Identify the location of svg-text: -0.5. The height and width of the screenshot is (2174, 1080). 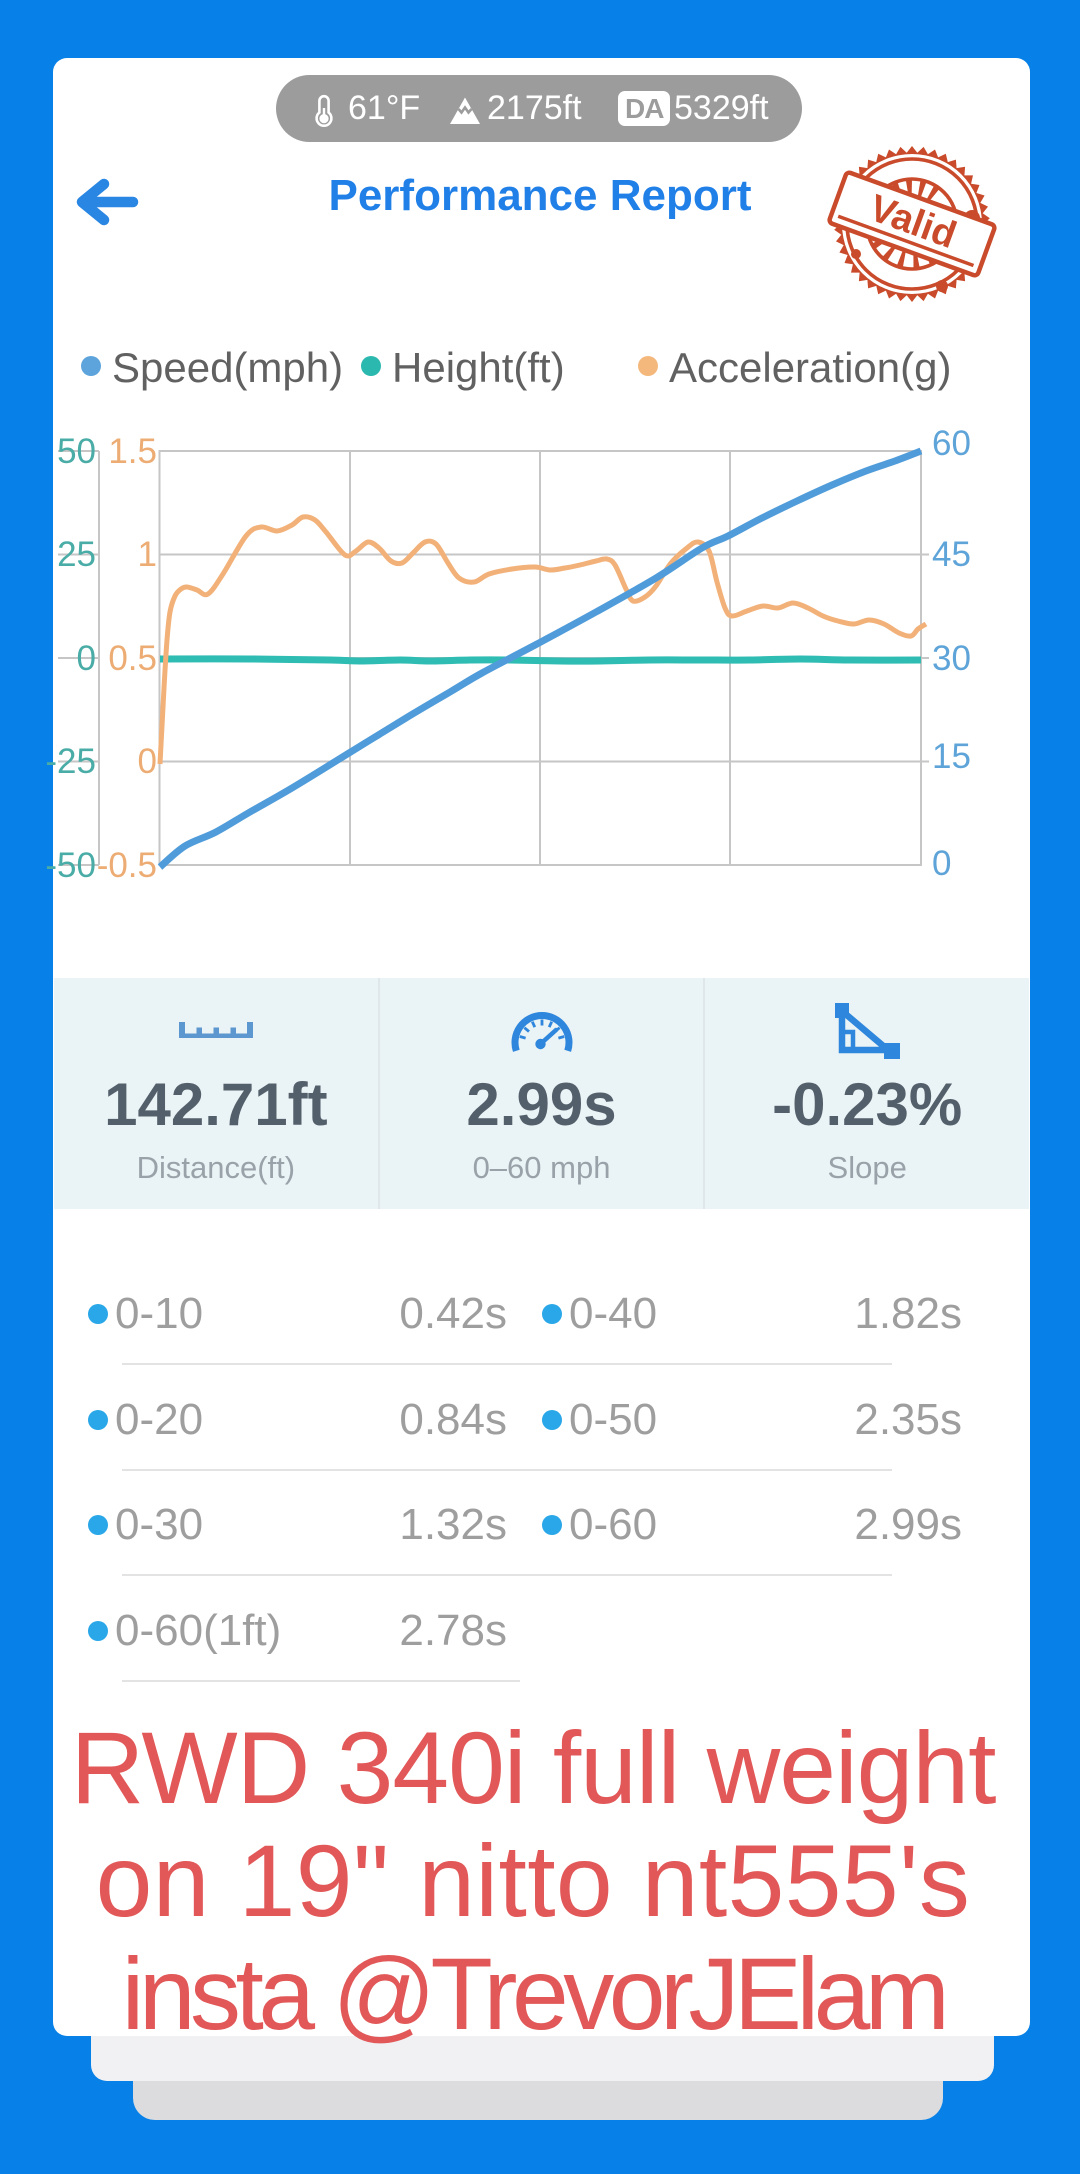
(127, 865).